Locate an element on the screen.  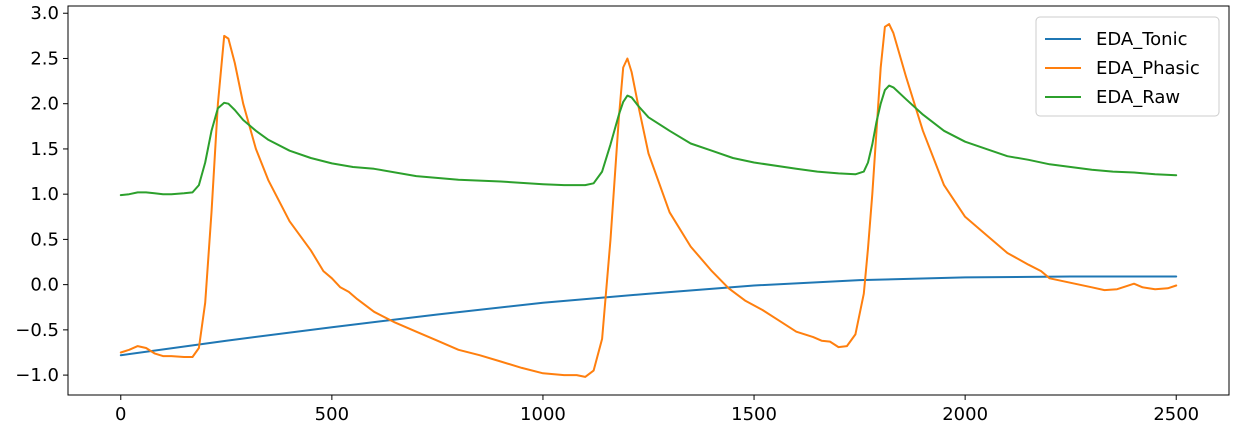
legend-label: EDA_Raw is located at coordinates (1138, 97).